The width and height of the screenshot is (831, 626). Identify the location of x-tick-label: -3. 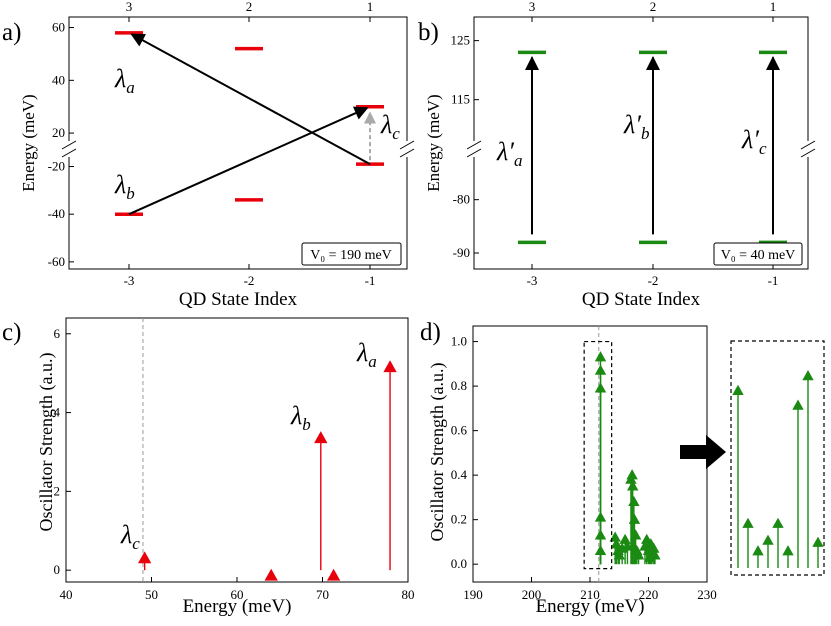
(532, 280).